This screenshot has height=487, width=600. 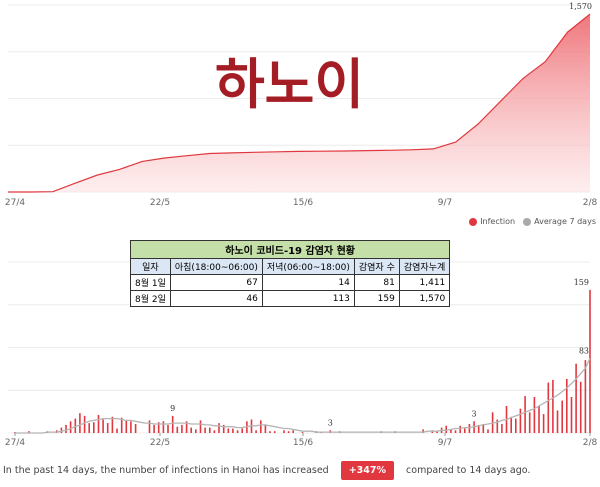 What do you see at coordinates (424, 298) in the screenshot?
I see `cell-cumulative: 1,570` at bounding box center [424, 298].